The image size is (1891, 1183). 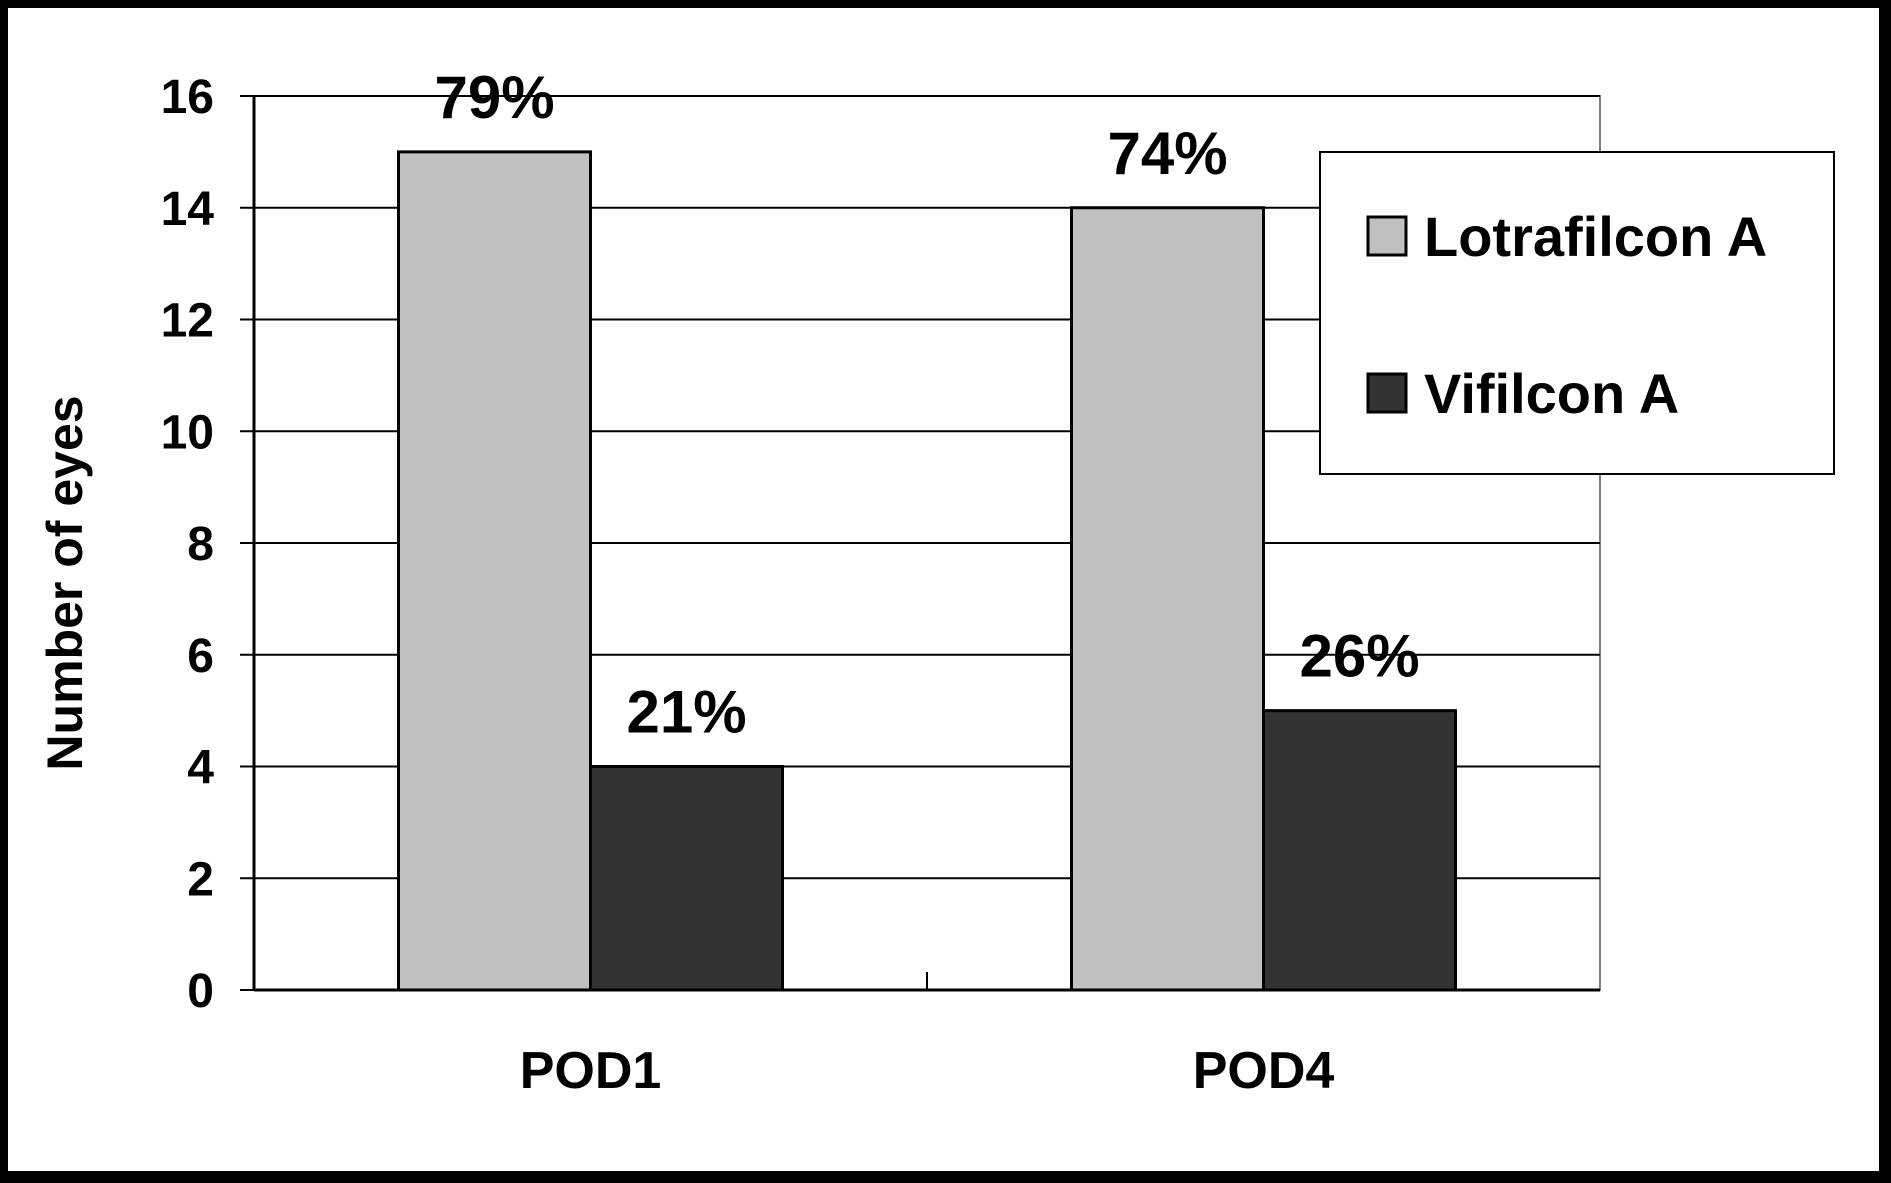 What do you see at coordinates (1595, 236) in the screenshot?
I see `legend-label: Lotrafilcon A` at bounding box center [1595, 236].